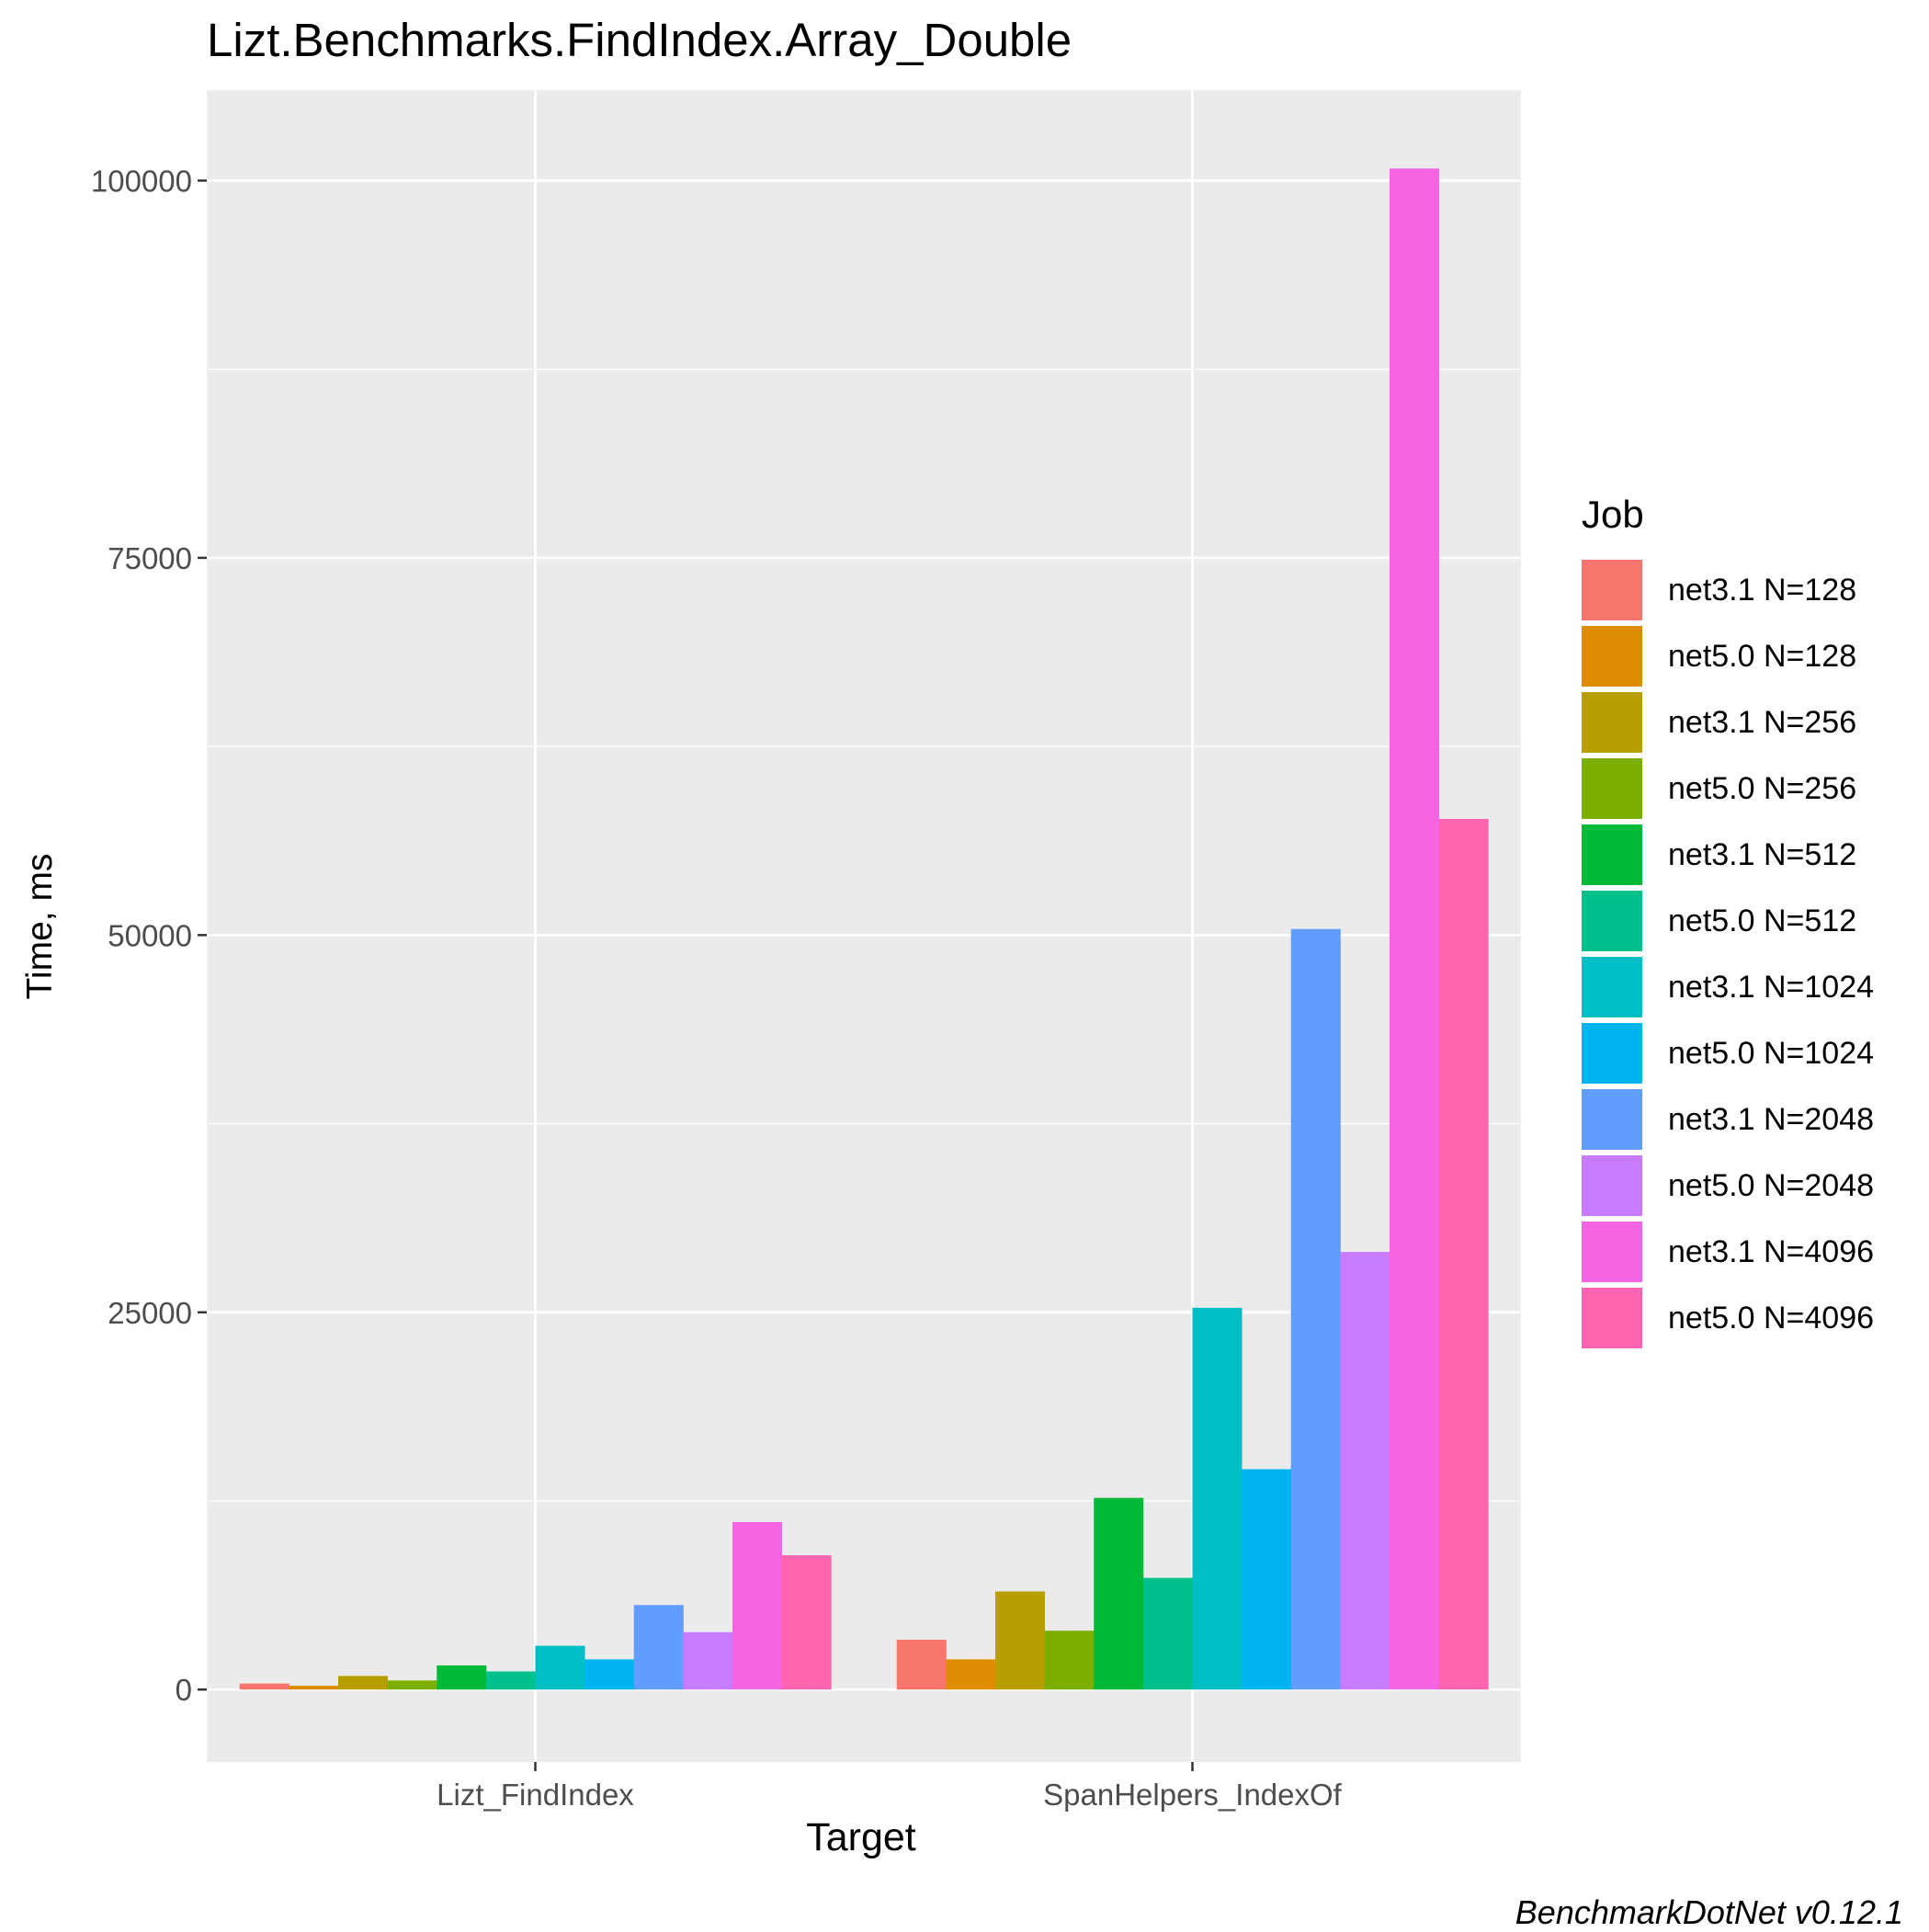 The width and height of the screenshot is (1929, 1932). Describe the element at coordinates (1709, 1912) in the screenshot. I see `caption: BenchmarkDotNet v0.12.1` at that location.